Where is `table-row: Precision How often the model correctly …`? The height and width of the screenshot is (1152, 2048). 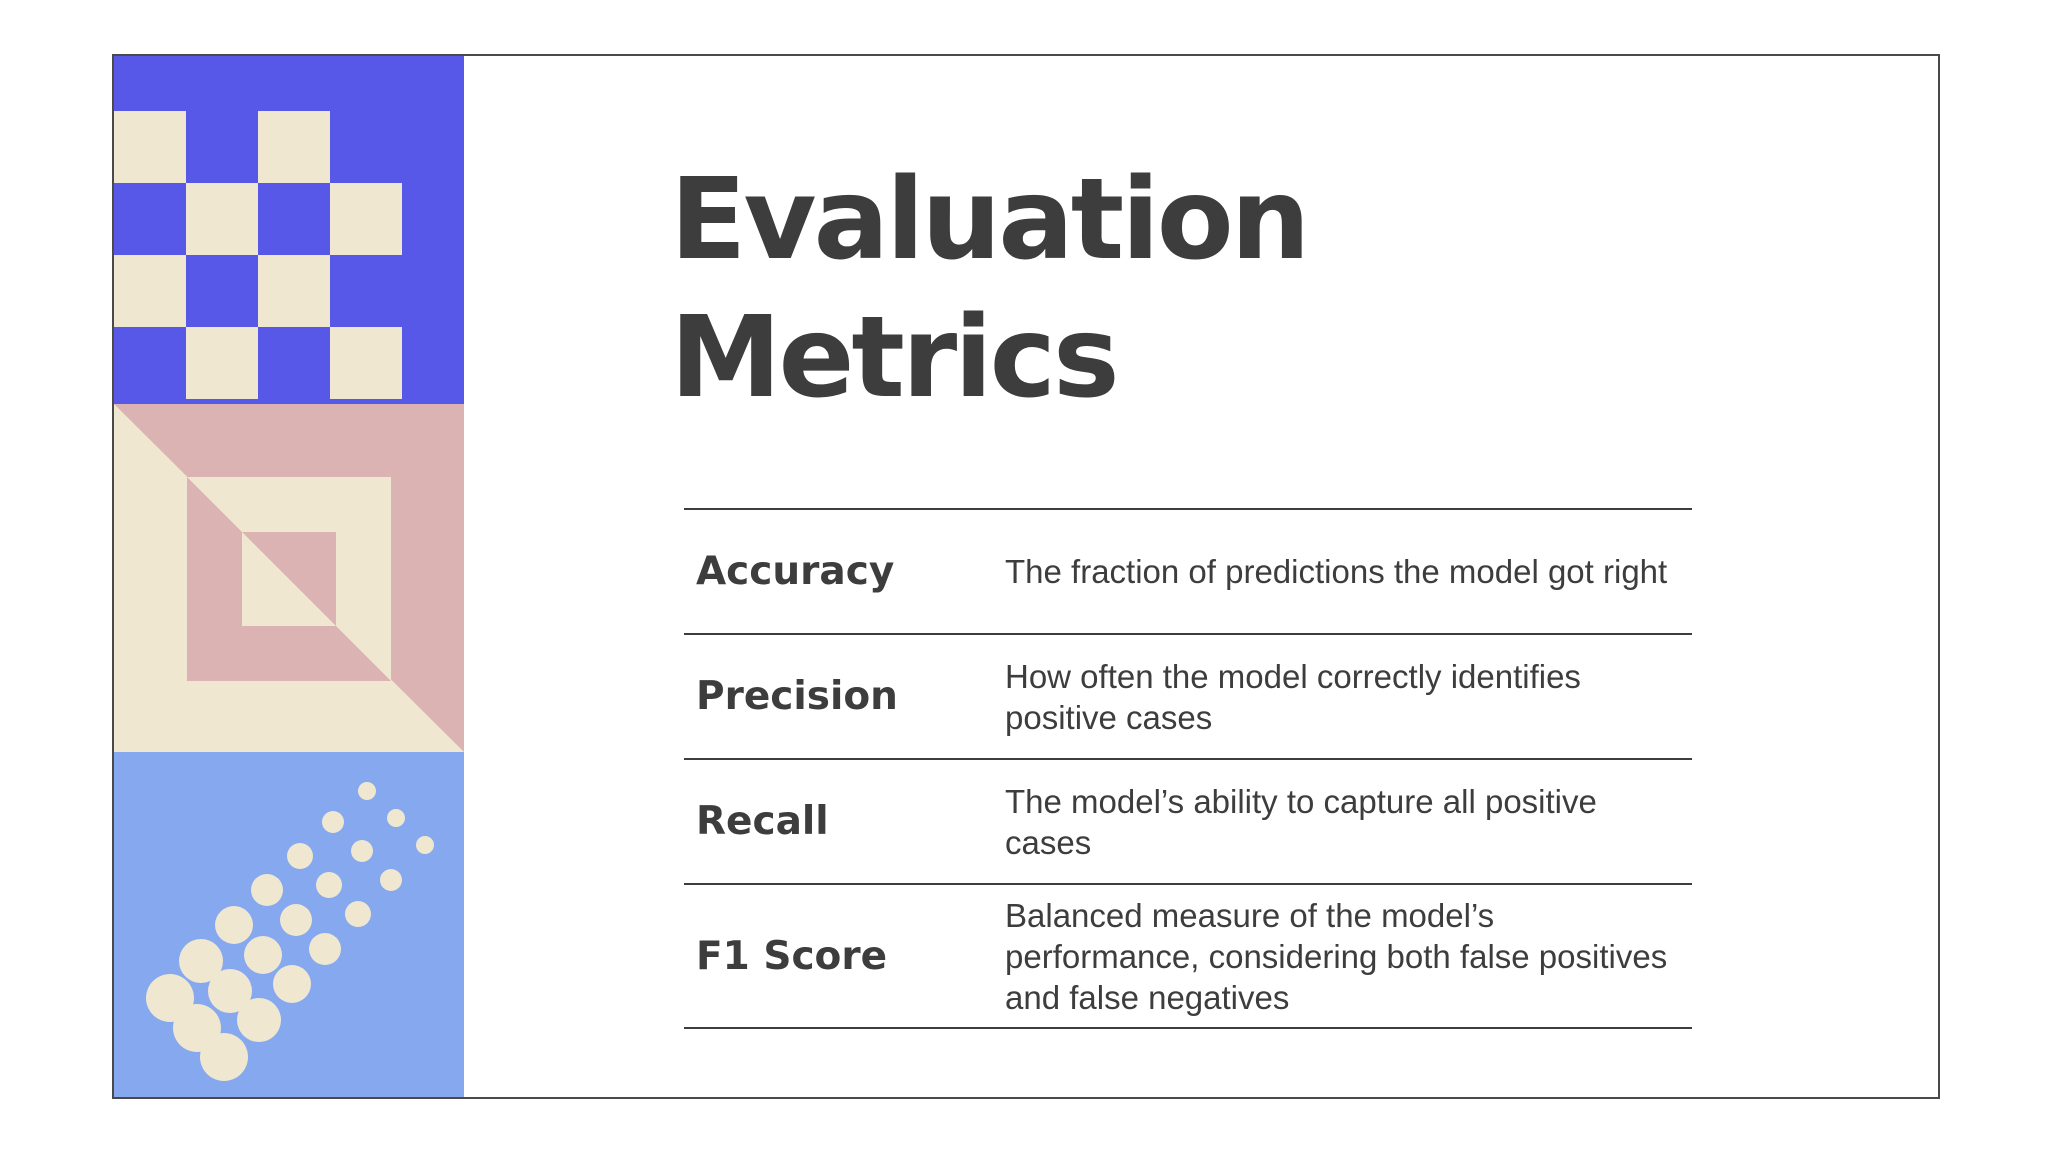 table-row: Precision How often the model correctly … is located at coordinates (1188, 697).